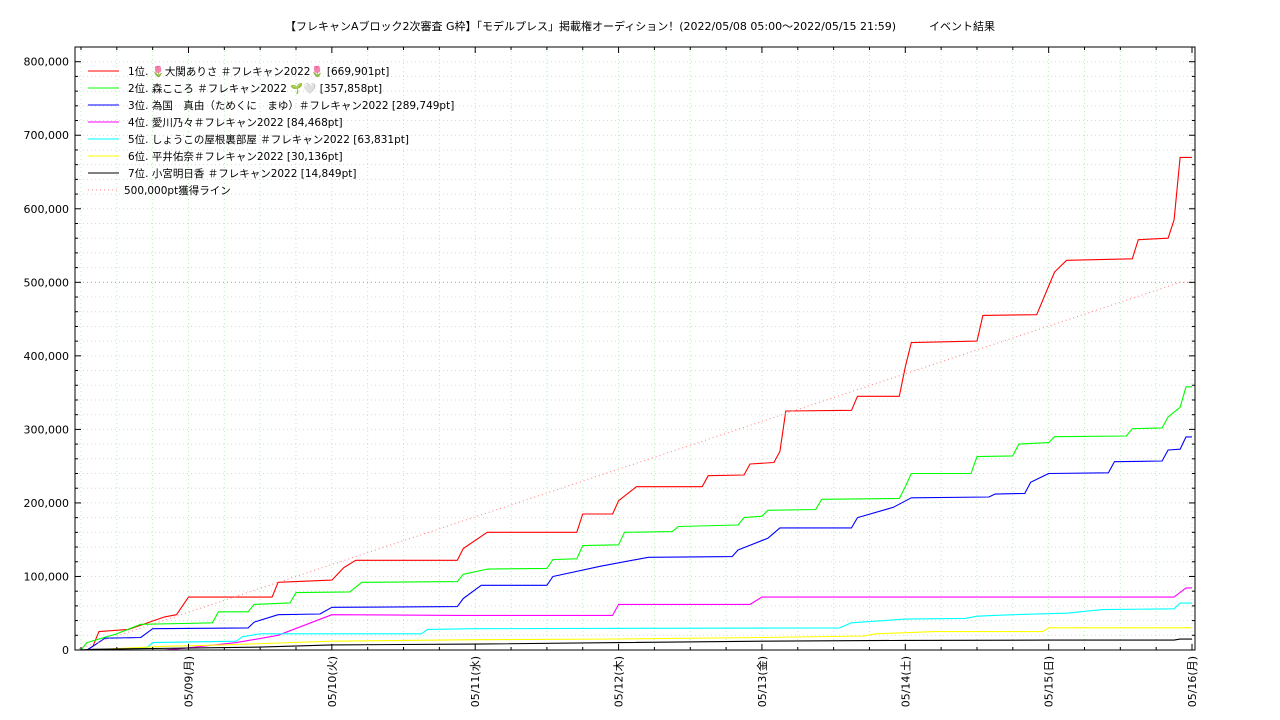 The image size is (1280, 720). Describe the element at coordinates (188, 681) in the screenshot. I see `x-tick-label: 05/09(月)` at that location.